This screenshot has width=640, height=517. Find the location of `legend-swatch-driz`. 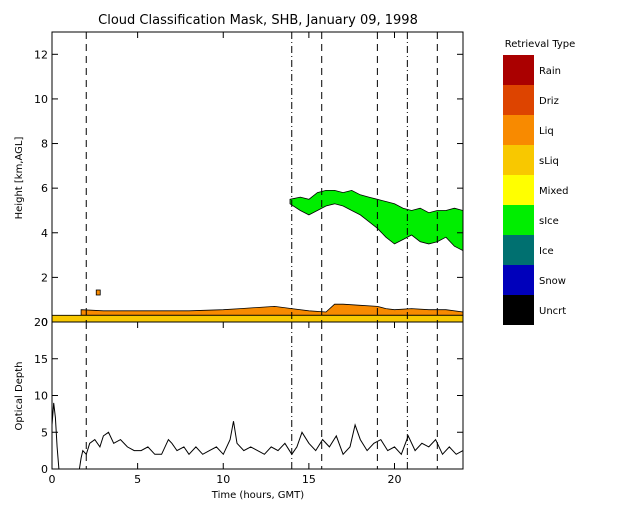

legend-swatch-driz is located at coordinates (518, 100).